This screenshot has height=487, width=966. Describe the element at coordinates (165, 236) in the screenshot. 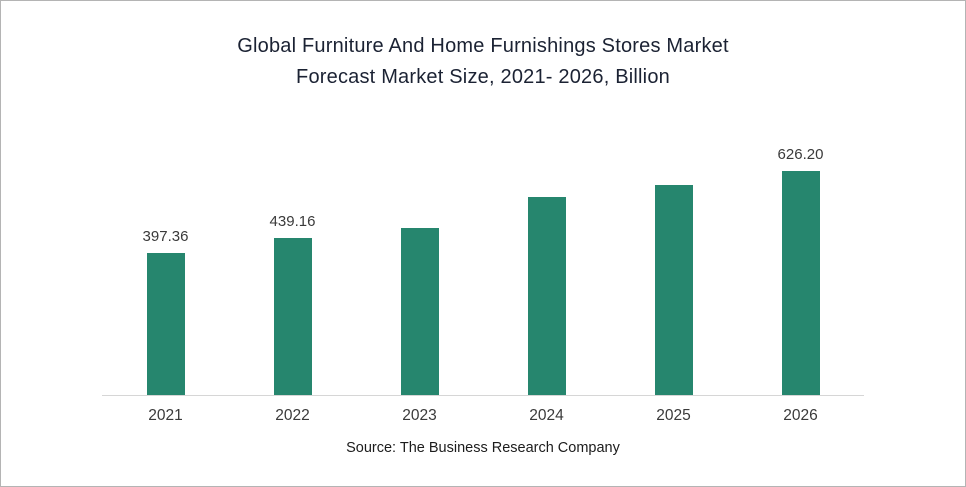

I see `bar-value-label: 397.36` at that location.